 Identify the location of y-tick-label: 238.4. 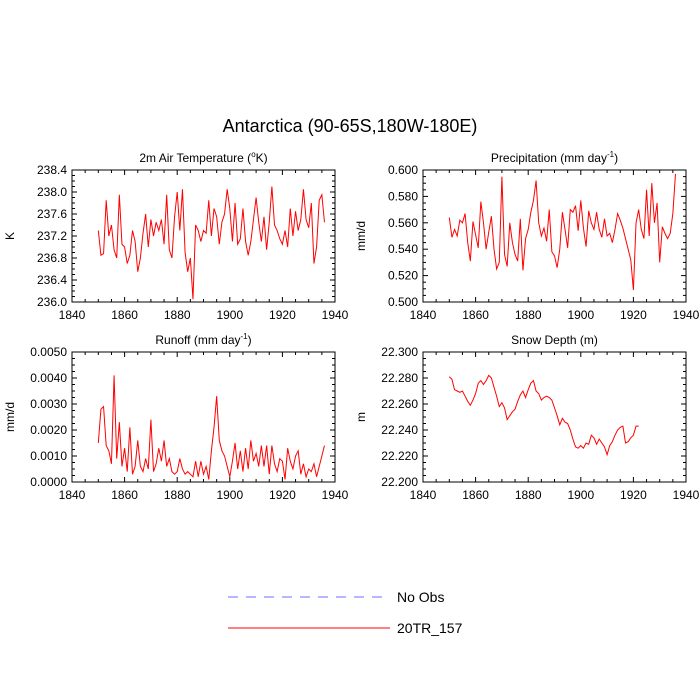
(52, 170).